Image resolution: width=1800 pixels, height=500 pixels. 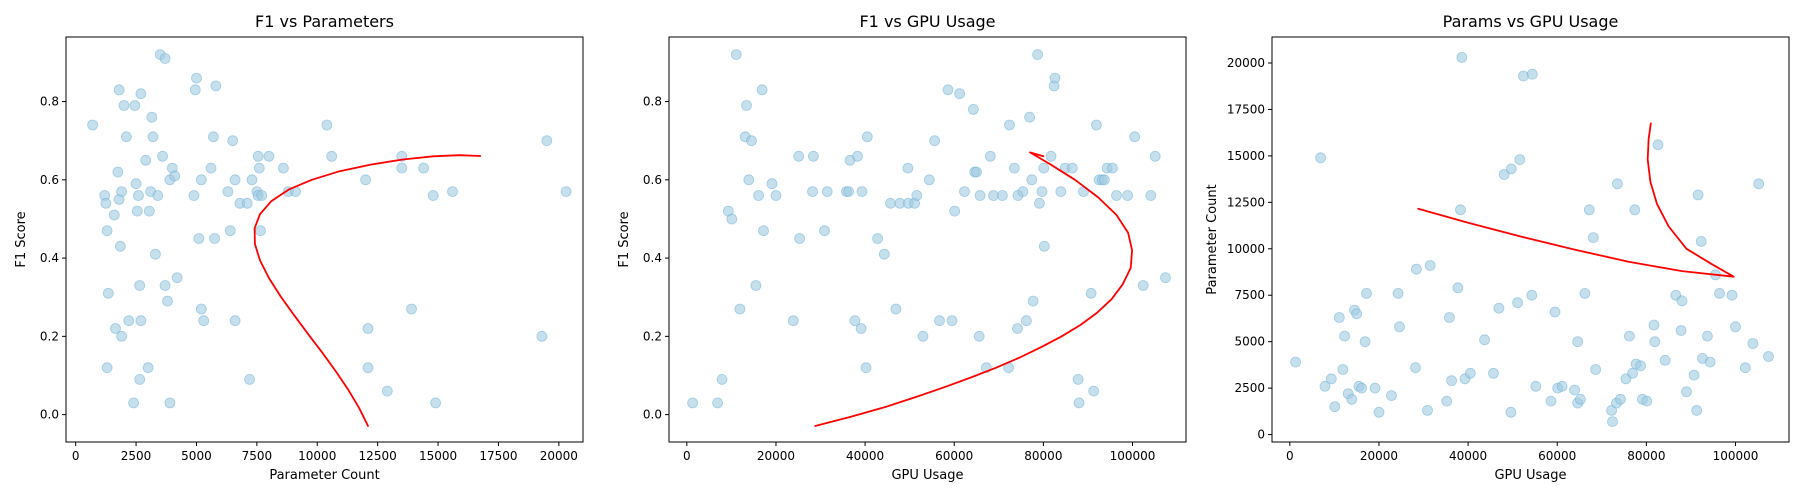 What do you see at coordinates (1261, 435) in the screenshot?
I see `y-tick-label: 0` at bounding box center [1261, 435].